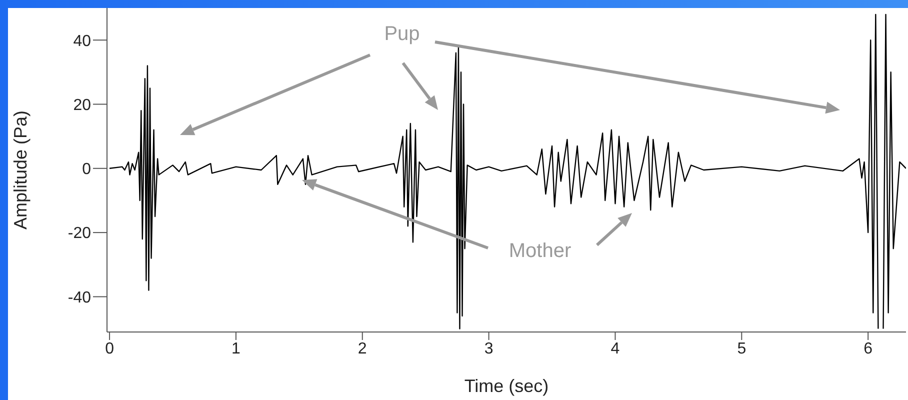 The height and width of the screenshot is (400, 908). I want to click on x-tick-label: 3, so click(489, 349).